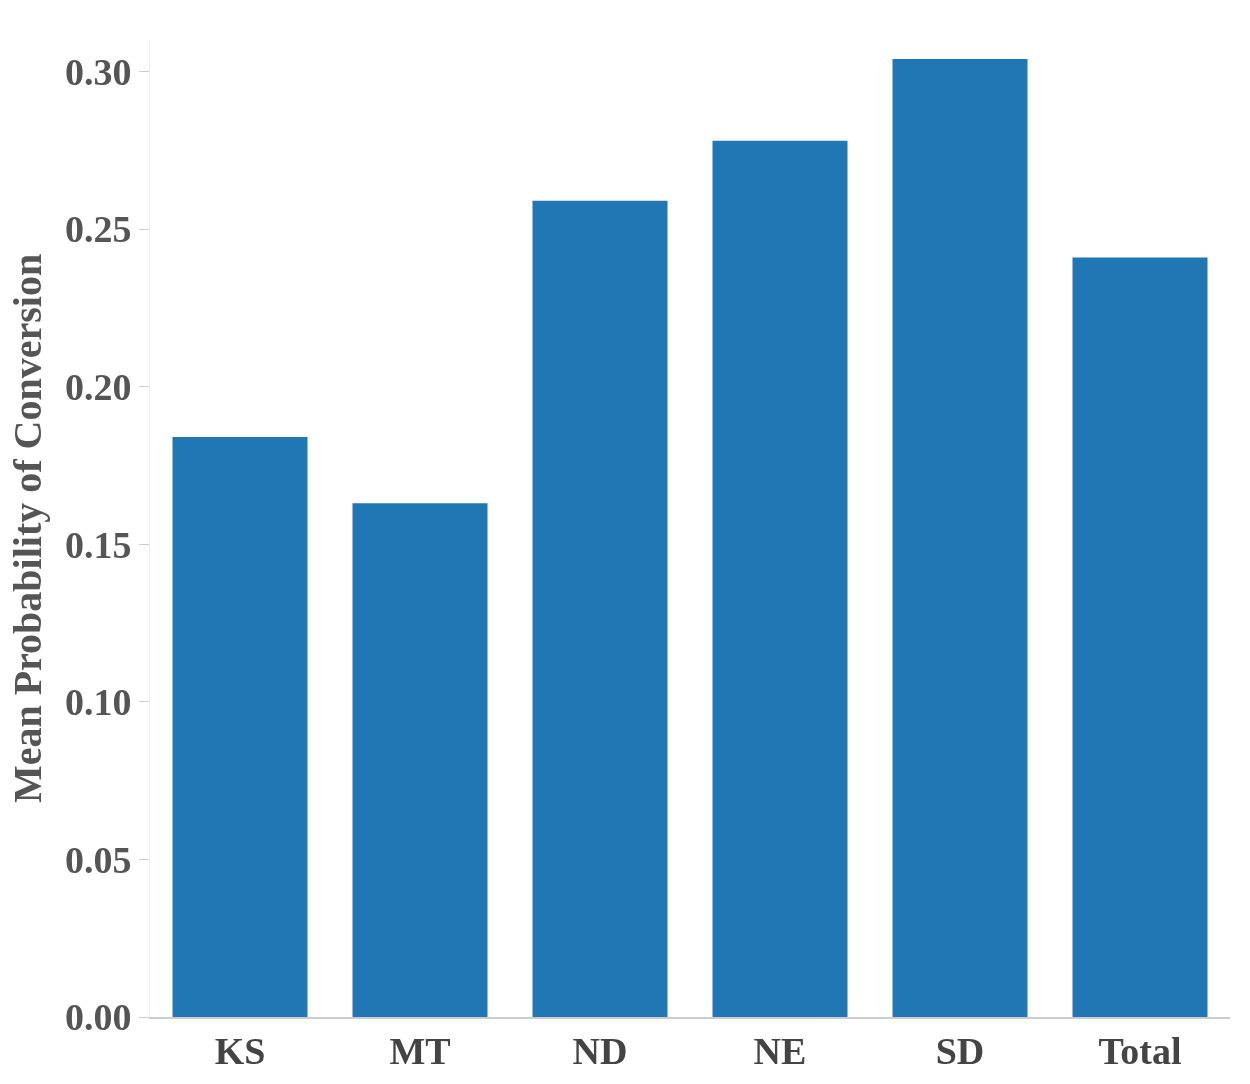 The width and height of the screenshot is (1250, 1084). What do you see at coordinates (960, 1051) in the screenshot?
I see `x-tick-label: SD` at bounding box center [960, 1051].